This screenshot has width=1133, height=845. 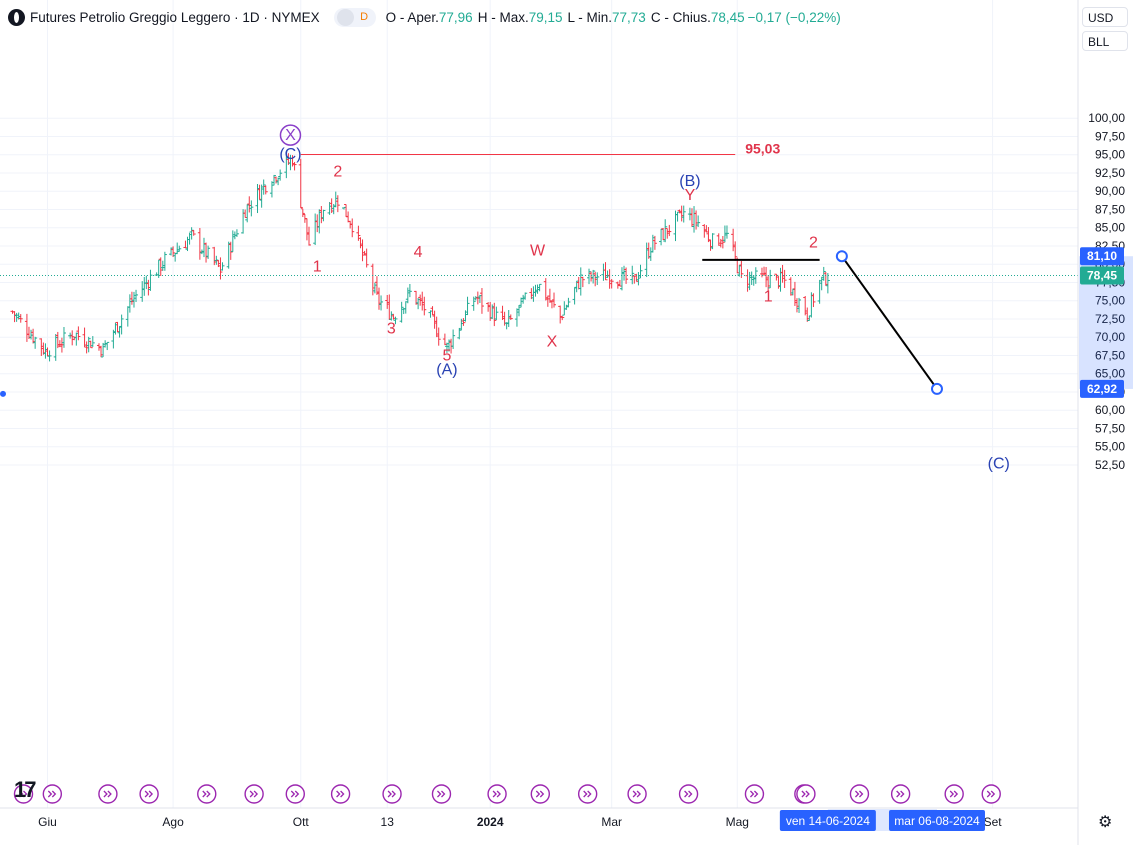 I want to click on settings-gear-icon: ⚙, so click(x=1105, y=822).